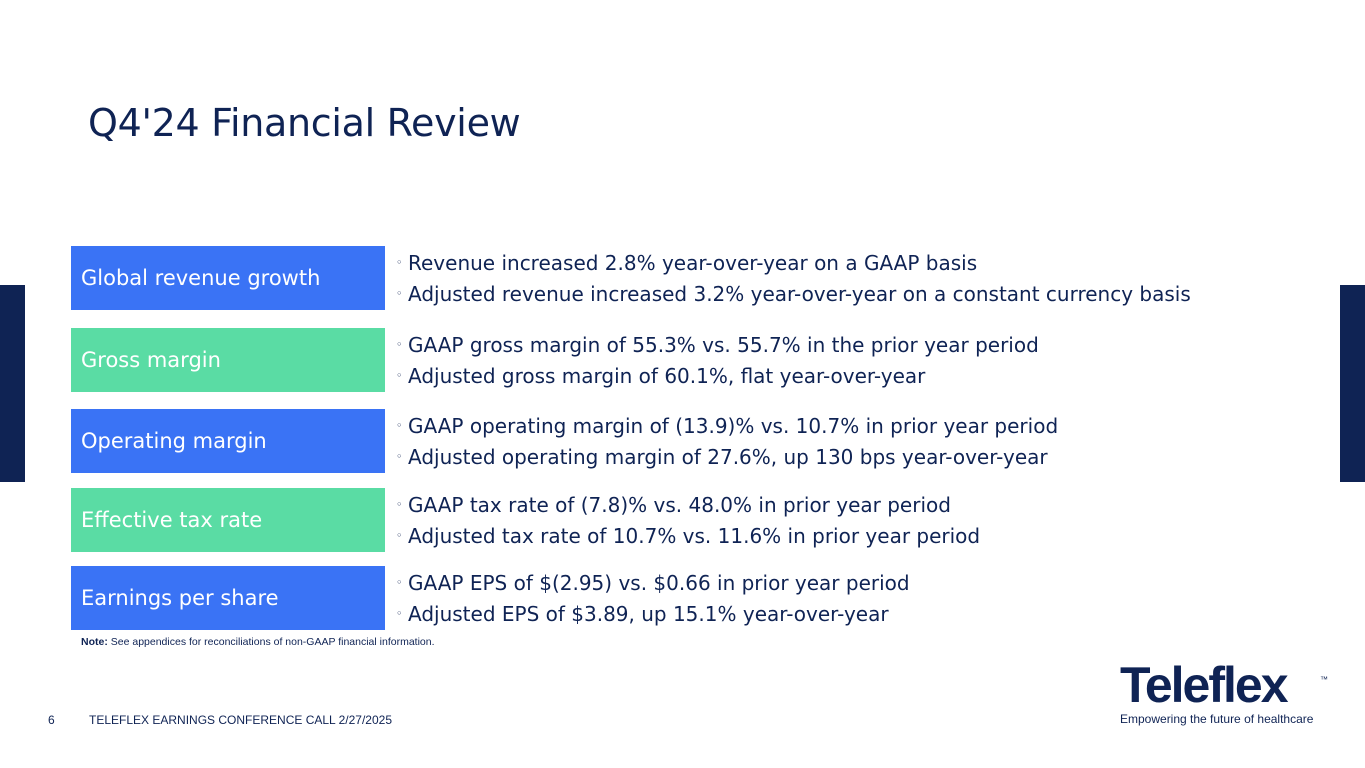 The height and width of the screenshot is (768, 1365). Describe the element at coordinates (1324, 679) in the screenshot. I see `logo-trademark: ™` at that location.